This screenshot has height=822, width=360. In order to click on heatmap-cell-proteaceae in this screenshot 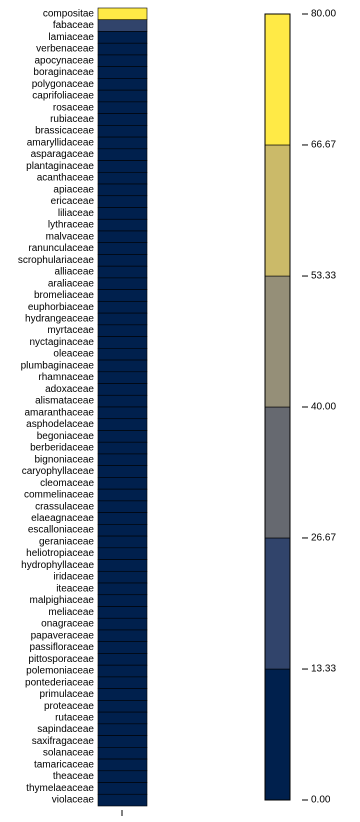, I will do `click(122, 706)`.